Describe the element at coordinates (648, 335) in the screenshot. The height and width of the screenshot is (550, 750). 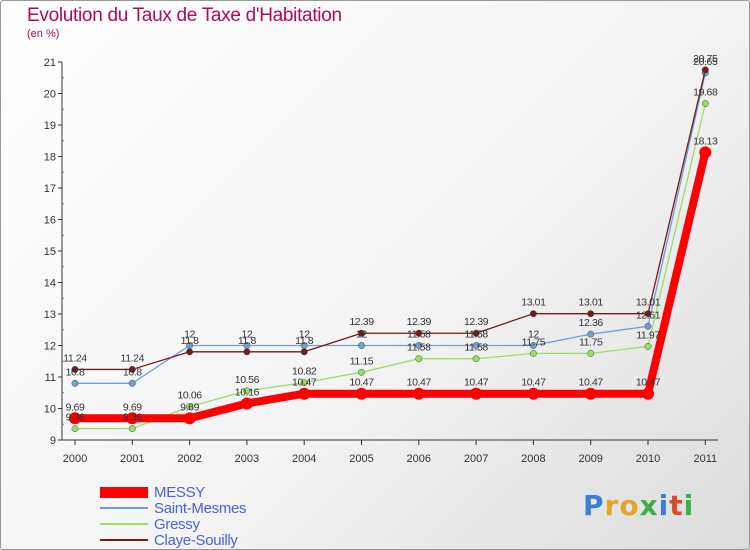
I see `data-label: 11.97` at that location.